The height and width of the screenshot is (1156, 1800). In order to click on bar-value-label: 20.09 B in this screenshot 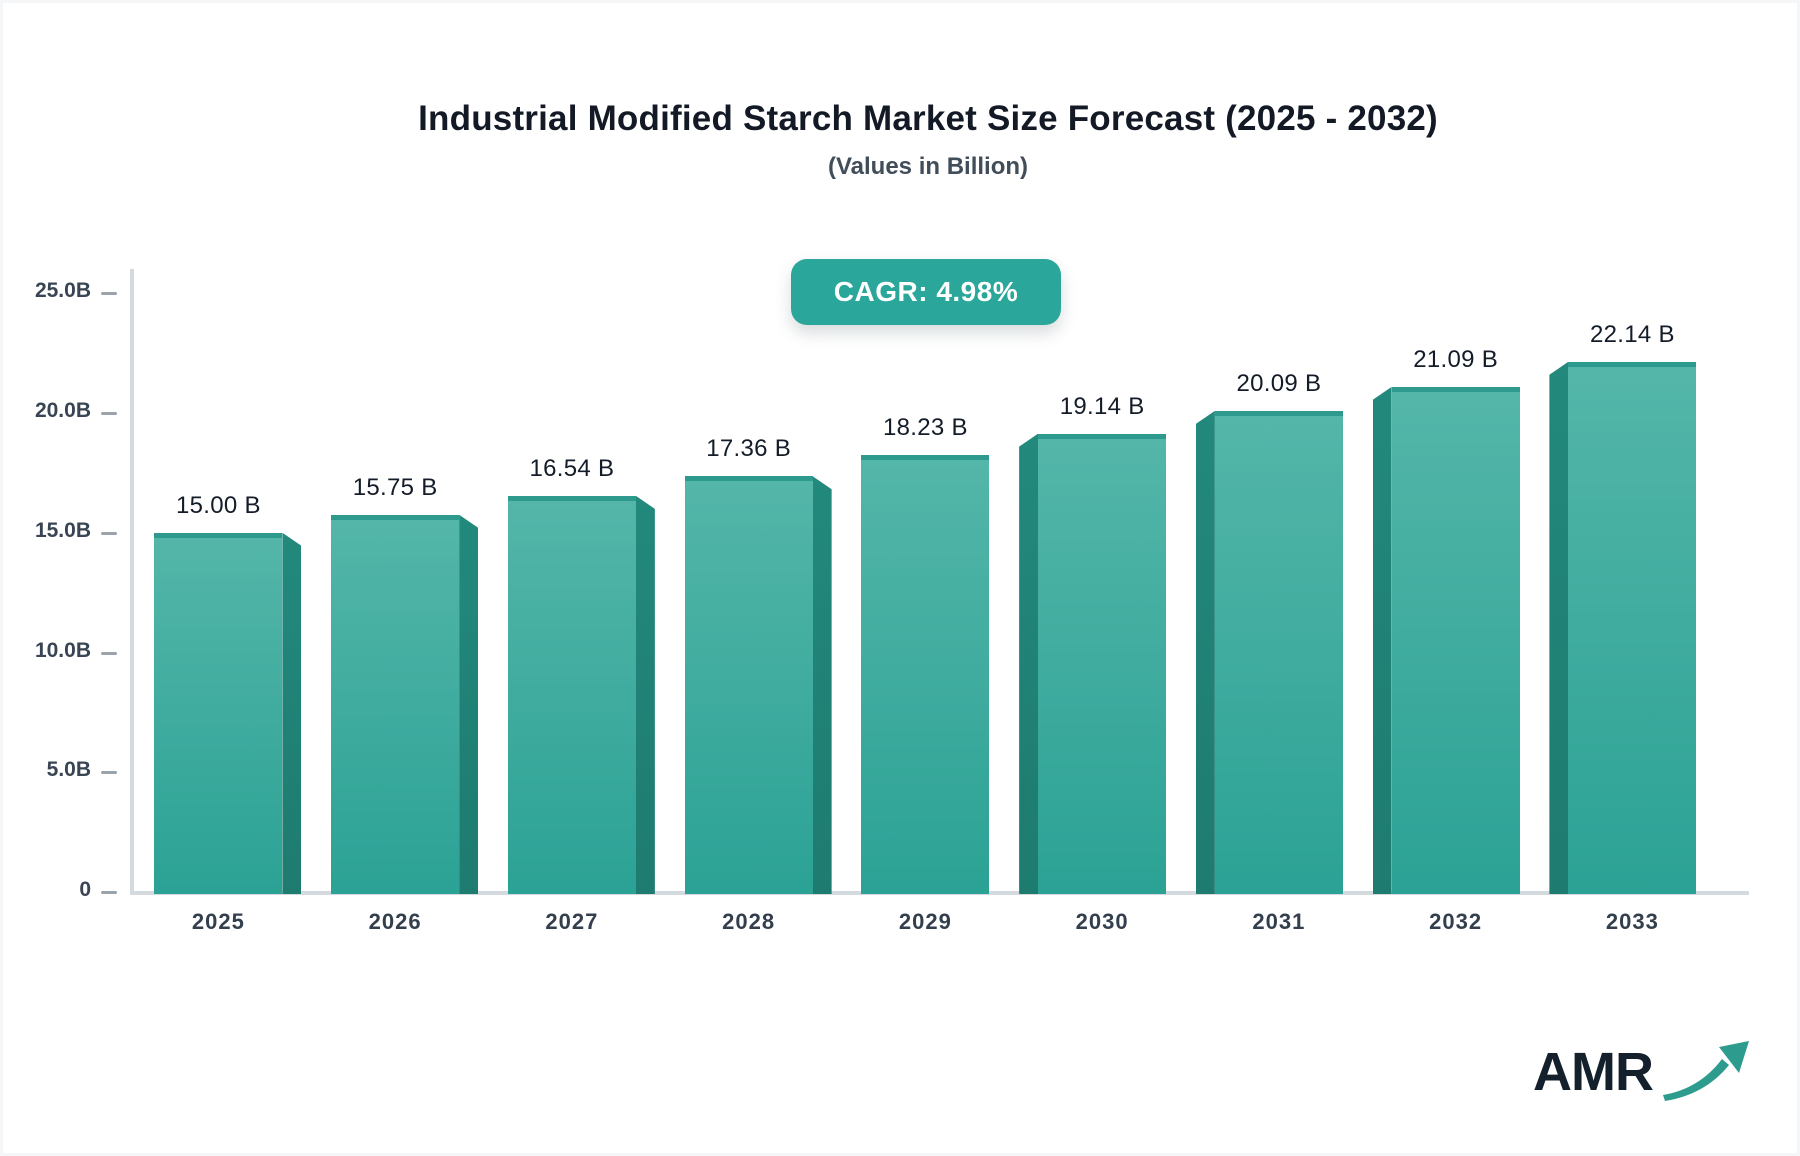, I will do `click(1279, 383)`.